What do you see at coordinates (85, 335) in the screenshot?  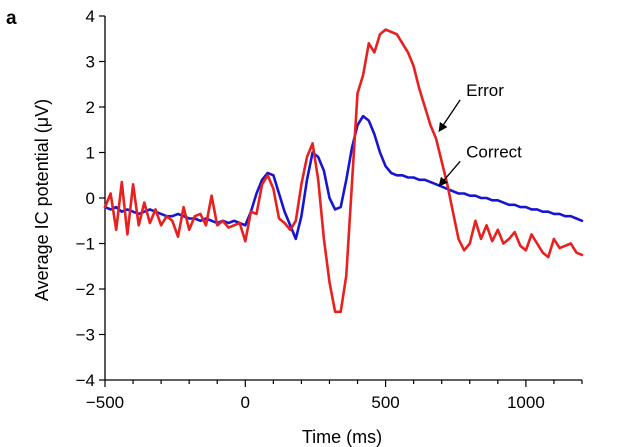 I see `y-tick-label: −3` at bounding box center [85, 335].